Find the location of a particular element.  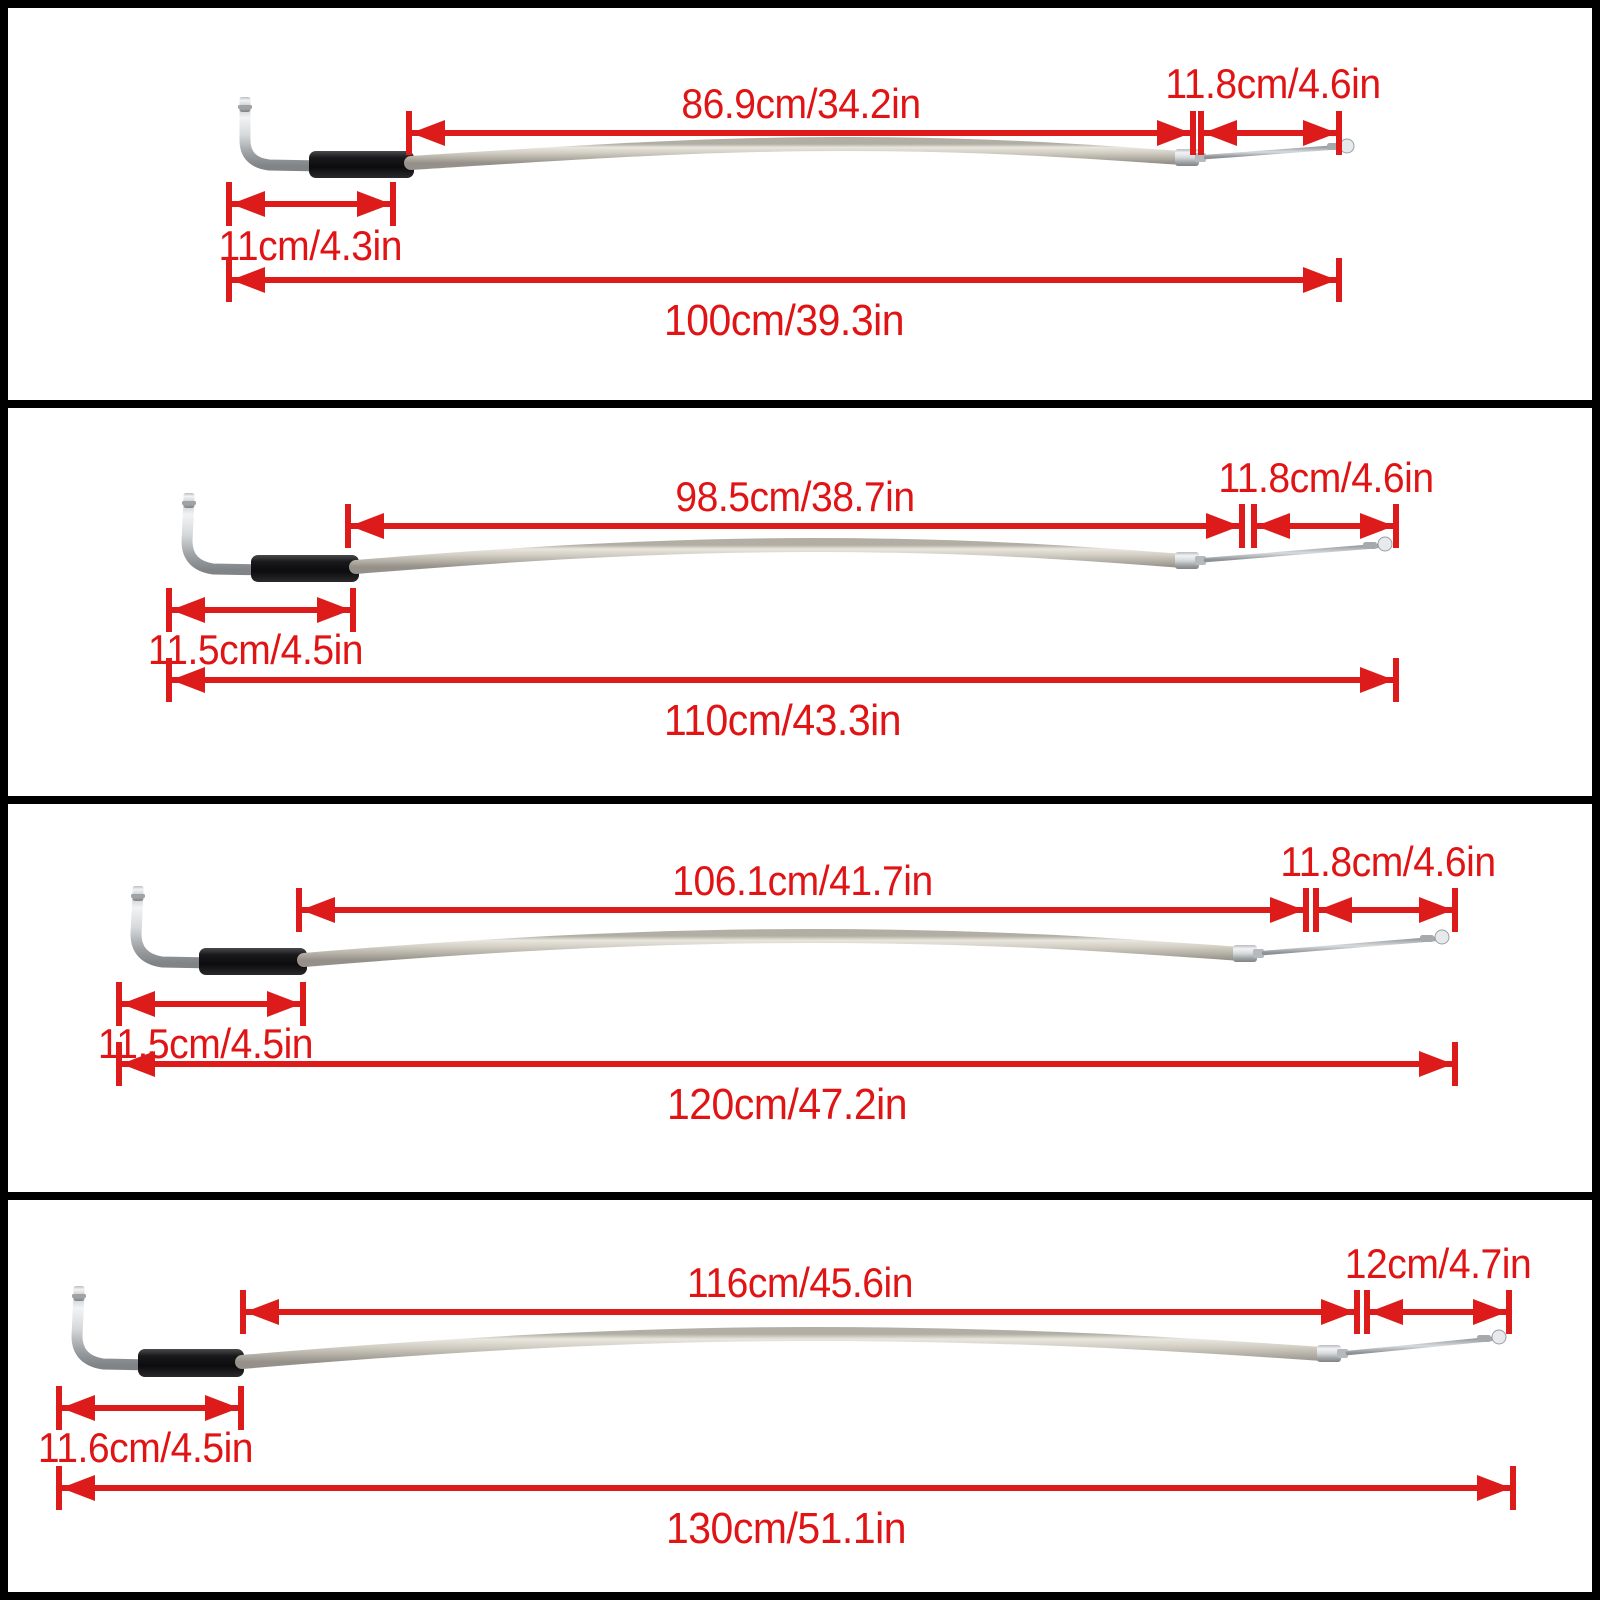

cable-variant-4-drawing is located at coordinates (788, 1338).